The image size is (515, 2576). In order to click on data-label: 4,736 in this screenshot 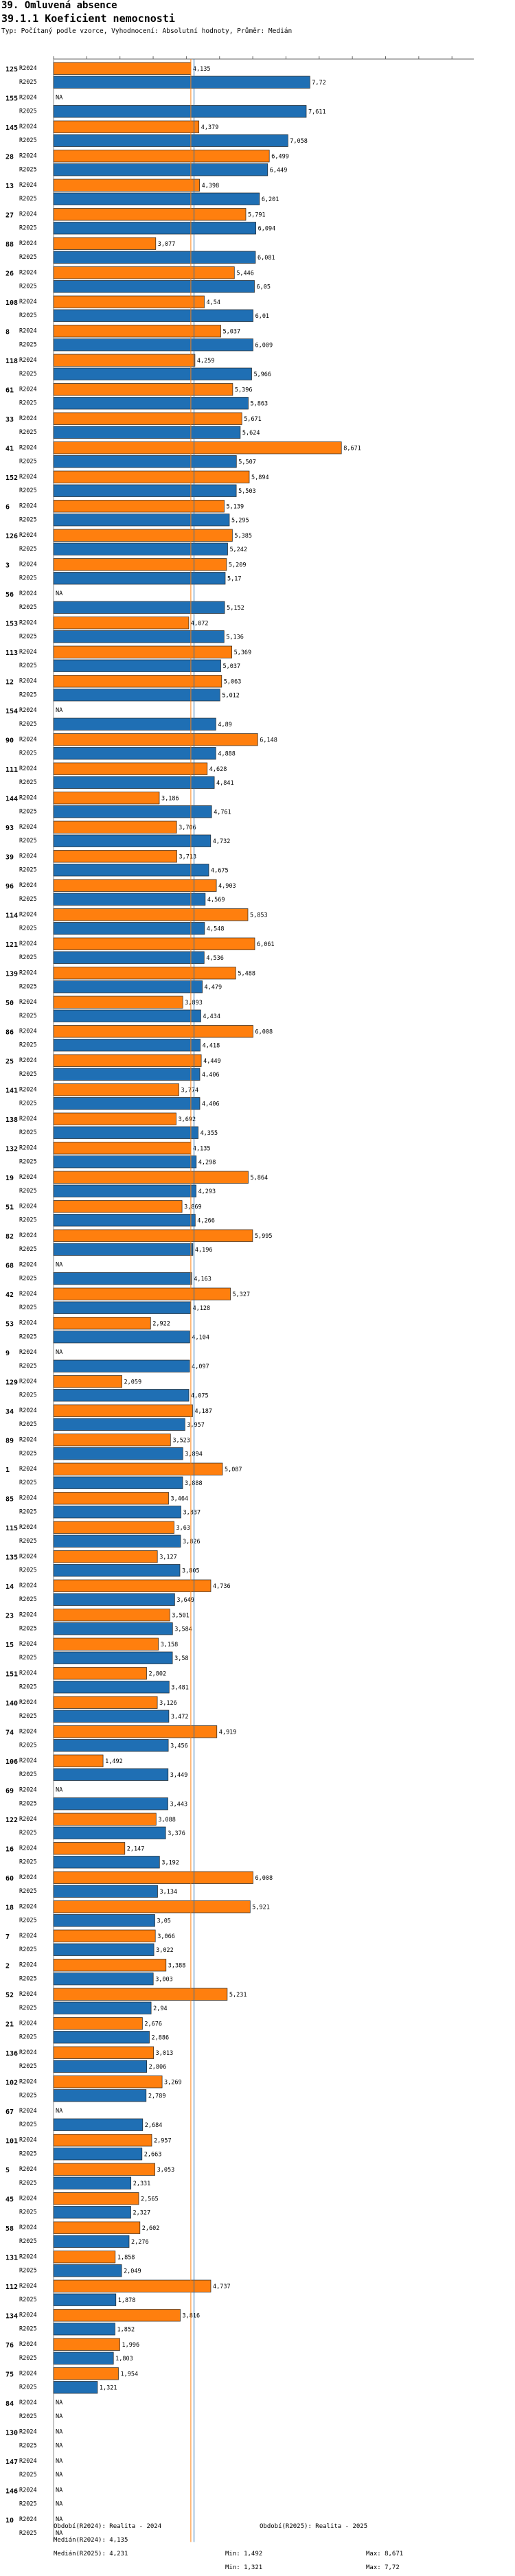, I will do `click(222, 1586)`.